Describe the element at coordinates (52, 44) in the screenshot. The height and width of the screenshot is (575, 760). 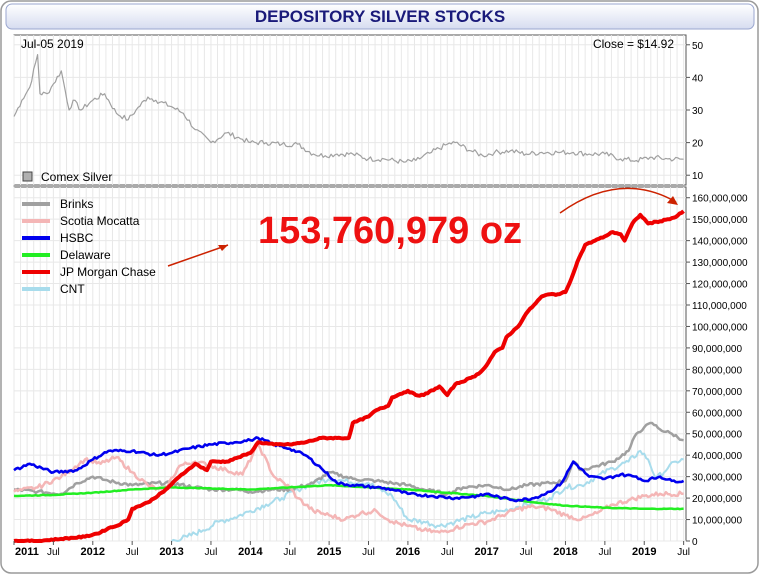
I see `date-label: Jul-05 2019` at that location.